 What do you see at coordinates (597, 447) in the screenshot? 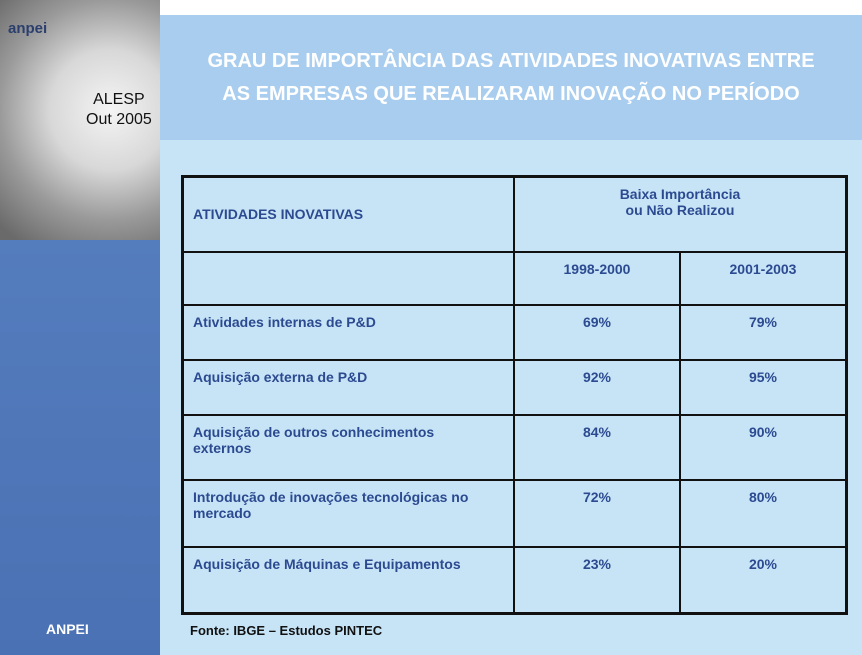
I see `percentage: 84%` at bounding box center [597, 447].